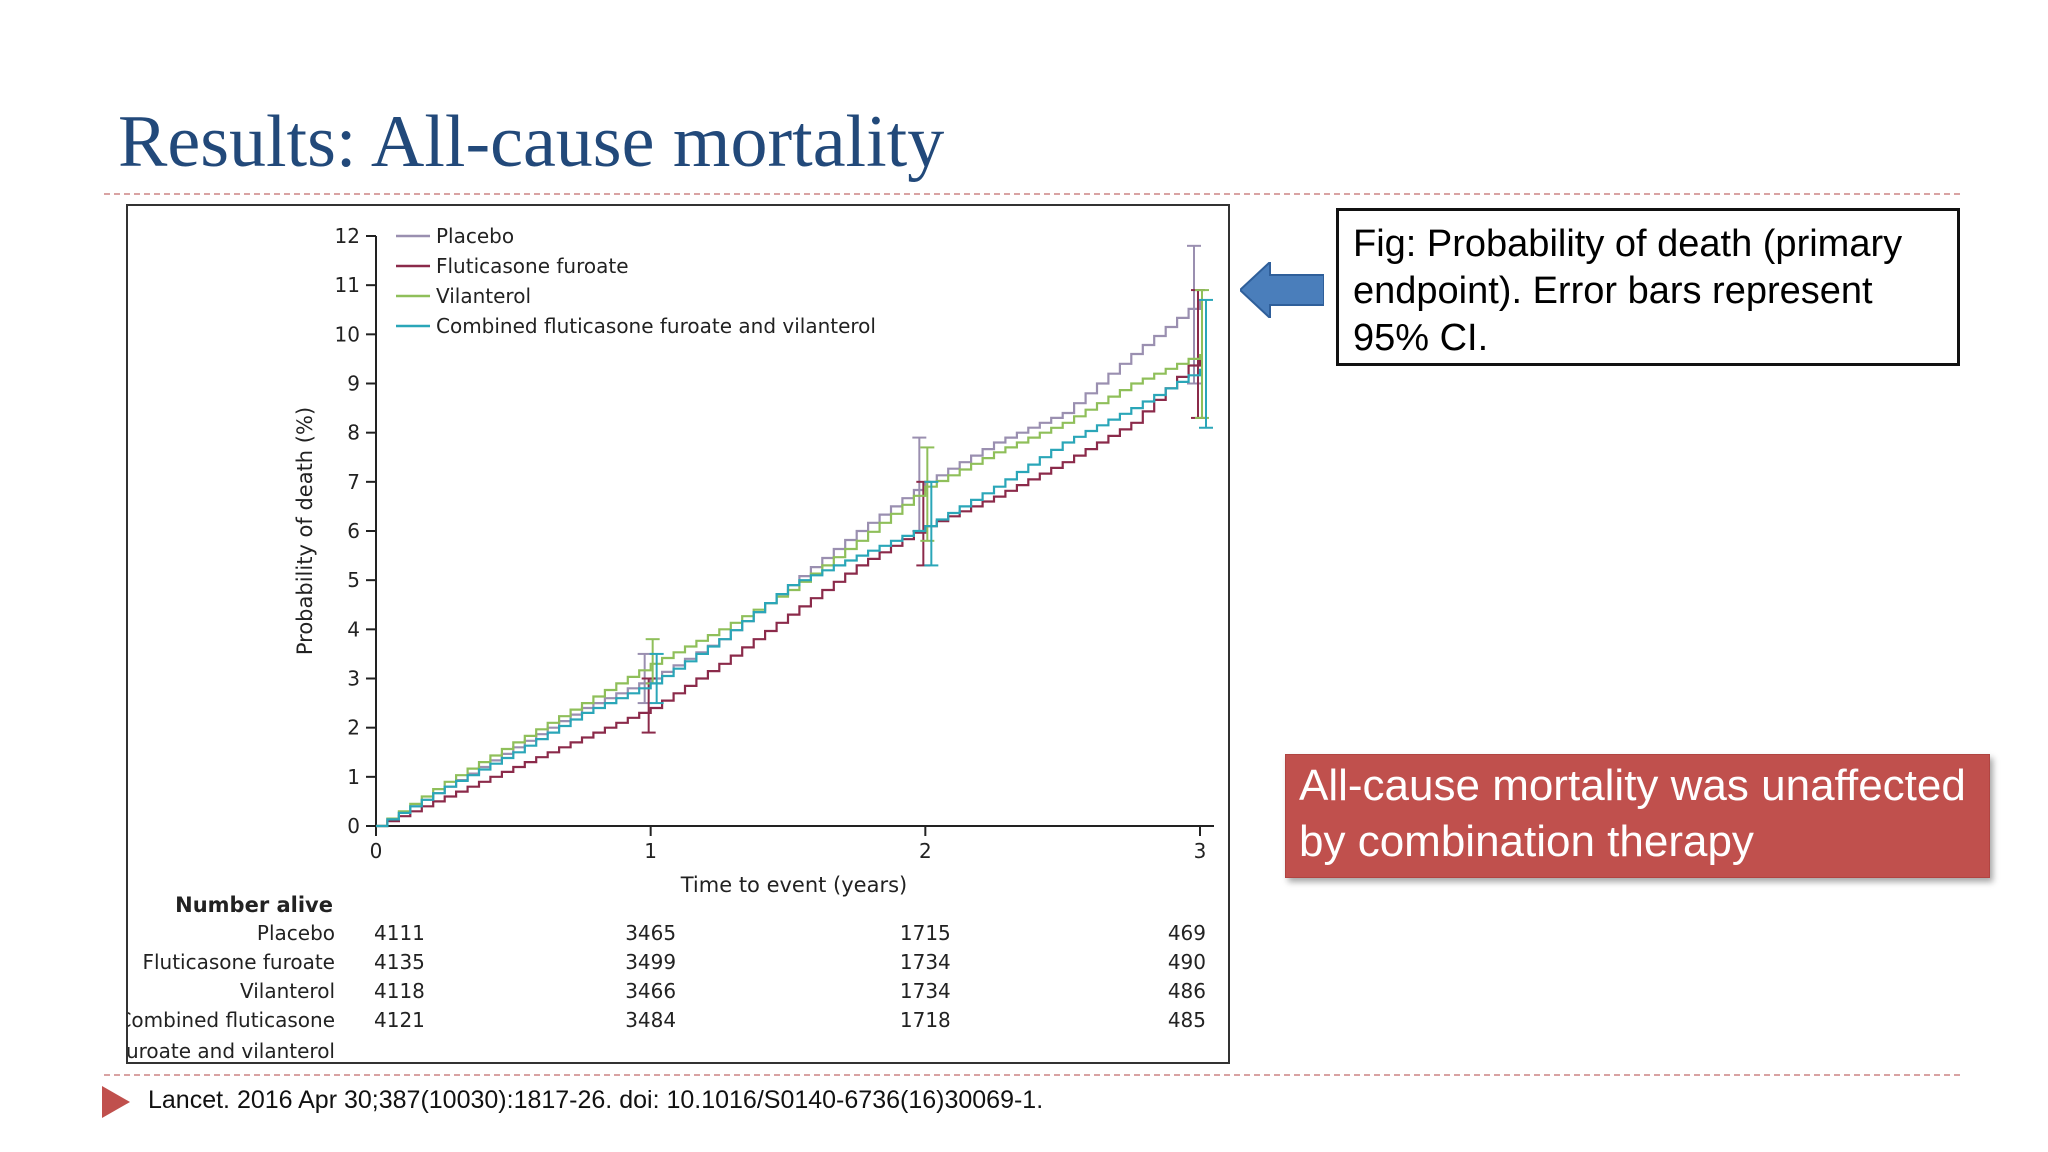 The height and width of the screenshot is (1152, 2048). I want to click on number-alive-row-label: furoate and vilanterol, so click(231, 1051).